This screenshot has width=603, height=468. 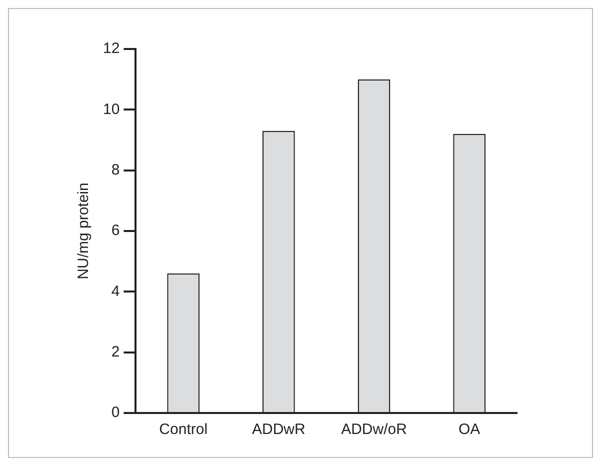 I want to click on y-tick-label: 12, so click(x=111, y=49).